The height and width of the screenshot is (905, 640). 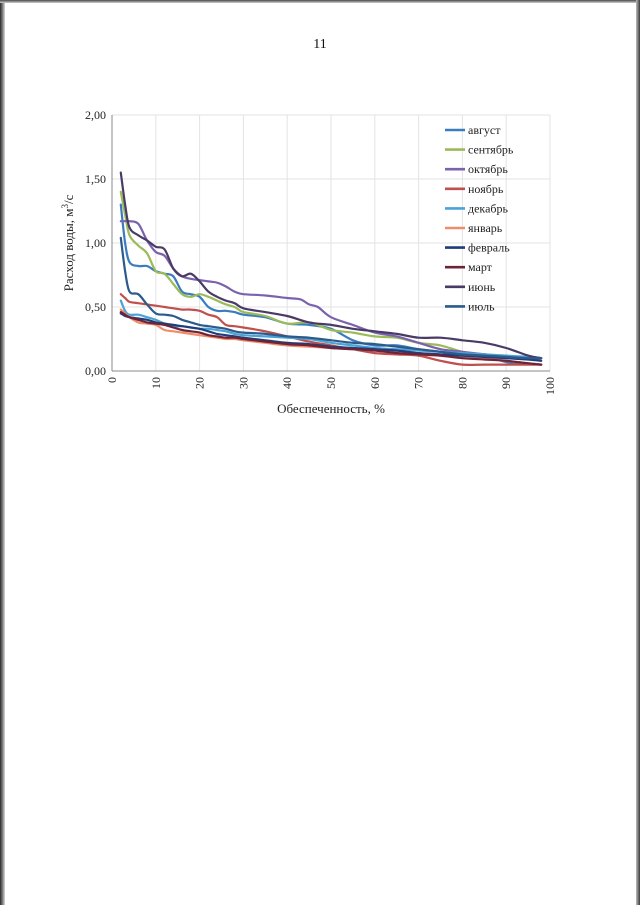 I want to click on series-lines, so click(x=331, y=268).